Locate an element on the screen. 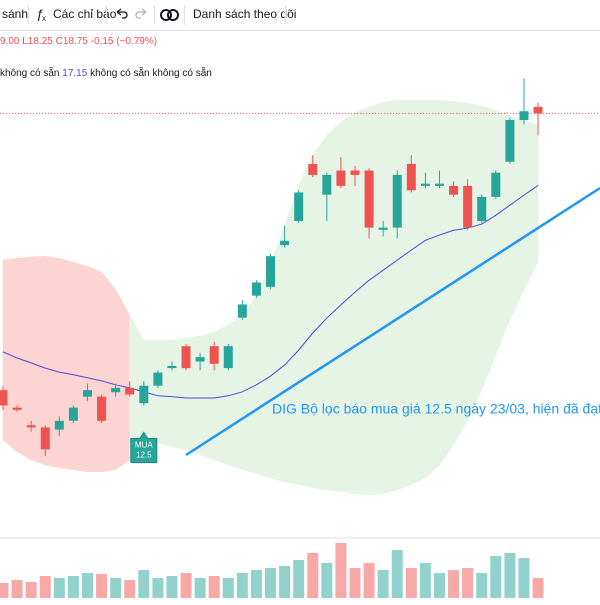 This screenshot has height=605, width=600. legend-value: -0.15 (−0.79%) is located at coordinates (124, 41).